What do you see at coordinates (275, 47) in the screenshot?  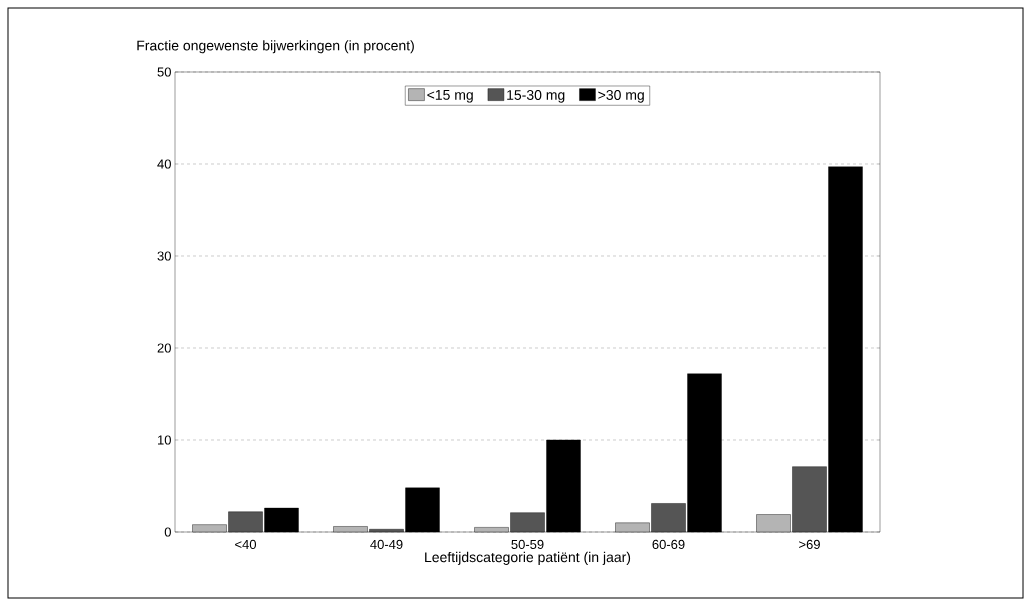 I see `y-axis-title: Fractie ongewenste bijwerkingen (in procent)` at bounding box center [275, 47].